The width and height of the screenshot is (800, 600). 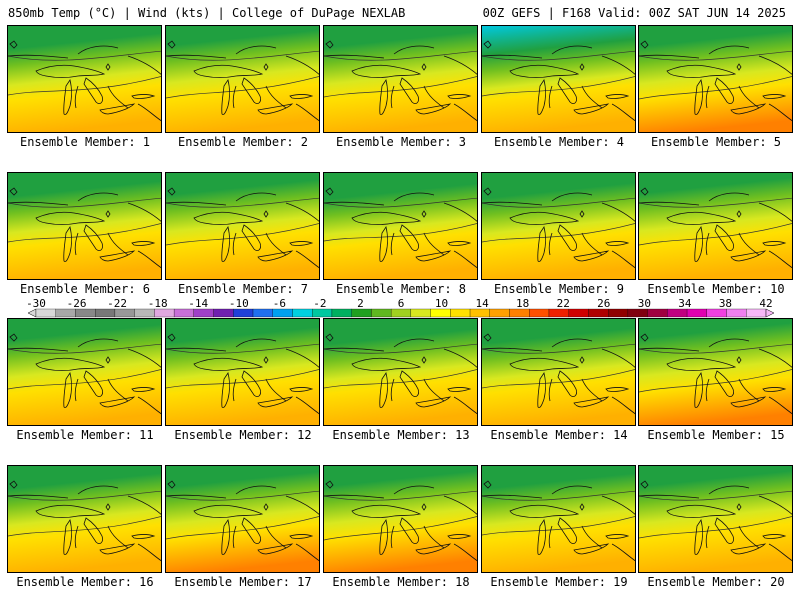 What do you see at coordinates (766, 303) in the screenshot?
I see `colorbar-tick-label: 42` at bounding box center [766, 303].